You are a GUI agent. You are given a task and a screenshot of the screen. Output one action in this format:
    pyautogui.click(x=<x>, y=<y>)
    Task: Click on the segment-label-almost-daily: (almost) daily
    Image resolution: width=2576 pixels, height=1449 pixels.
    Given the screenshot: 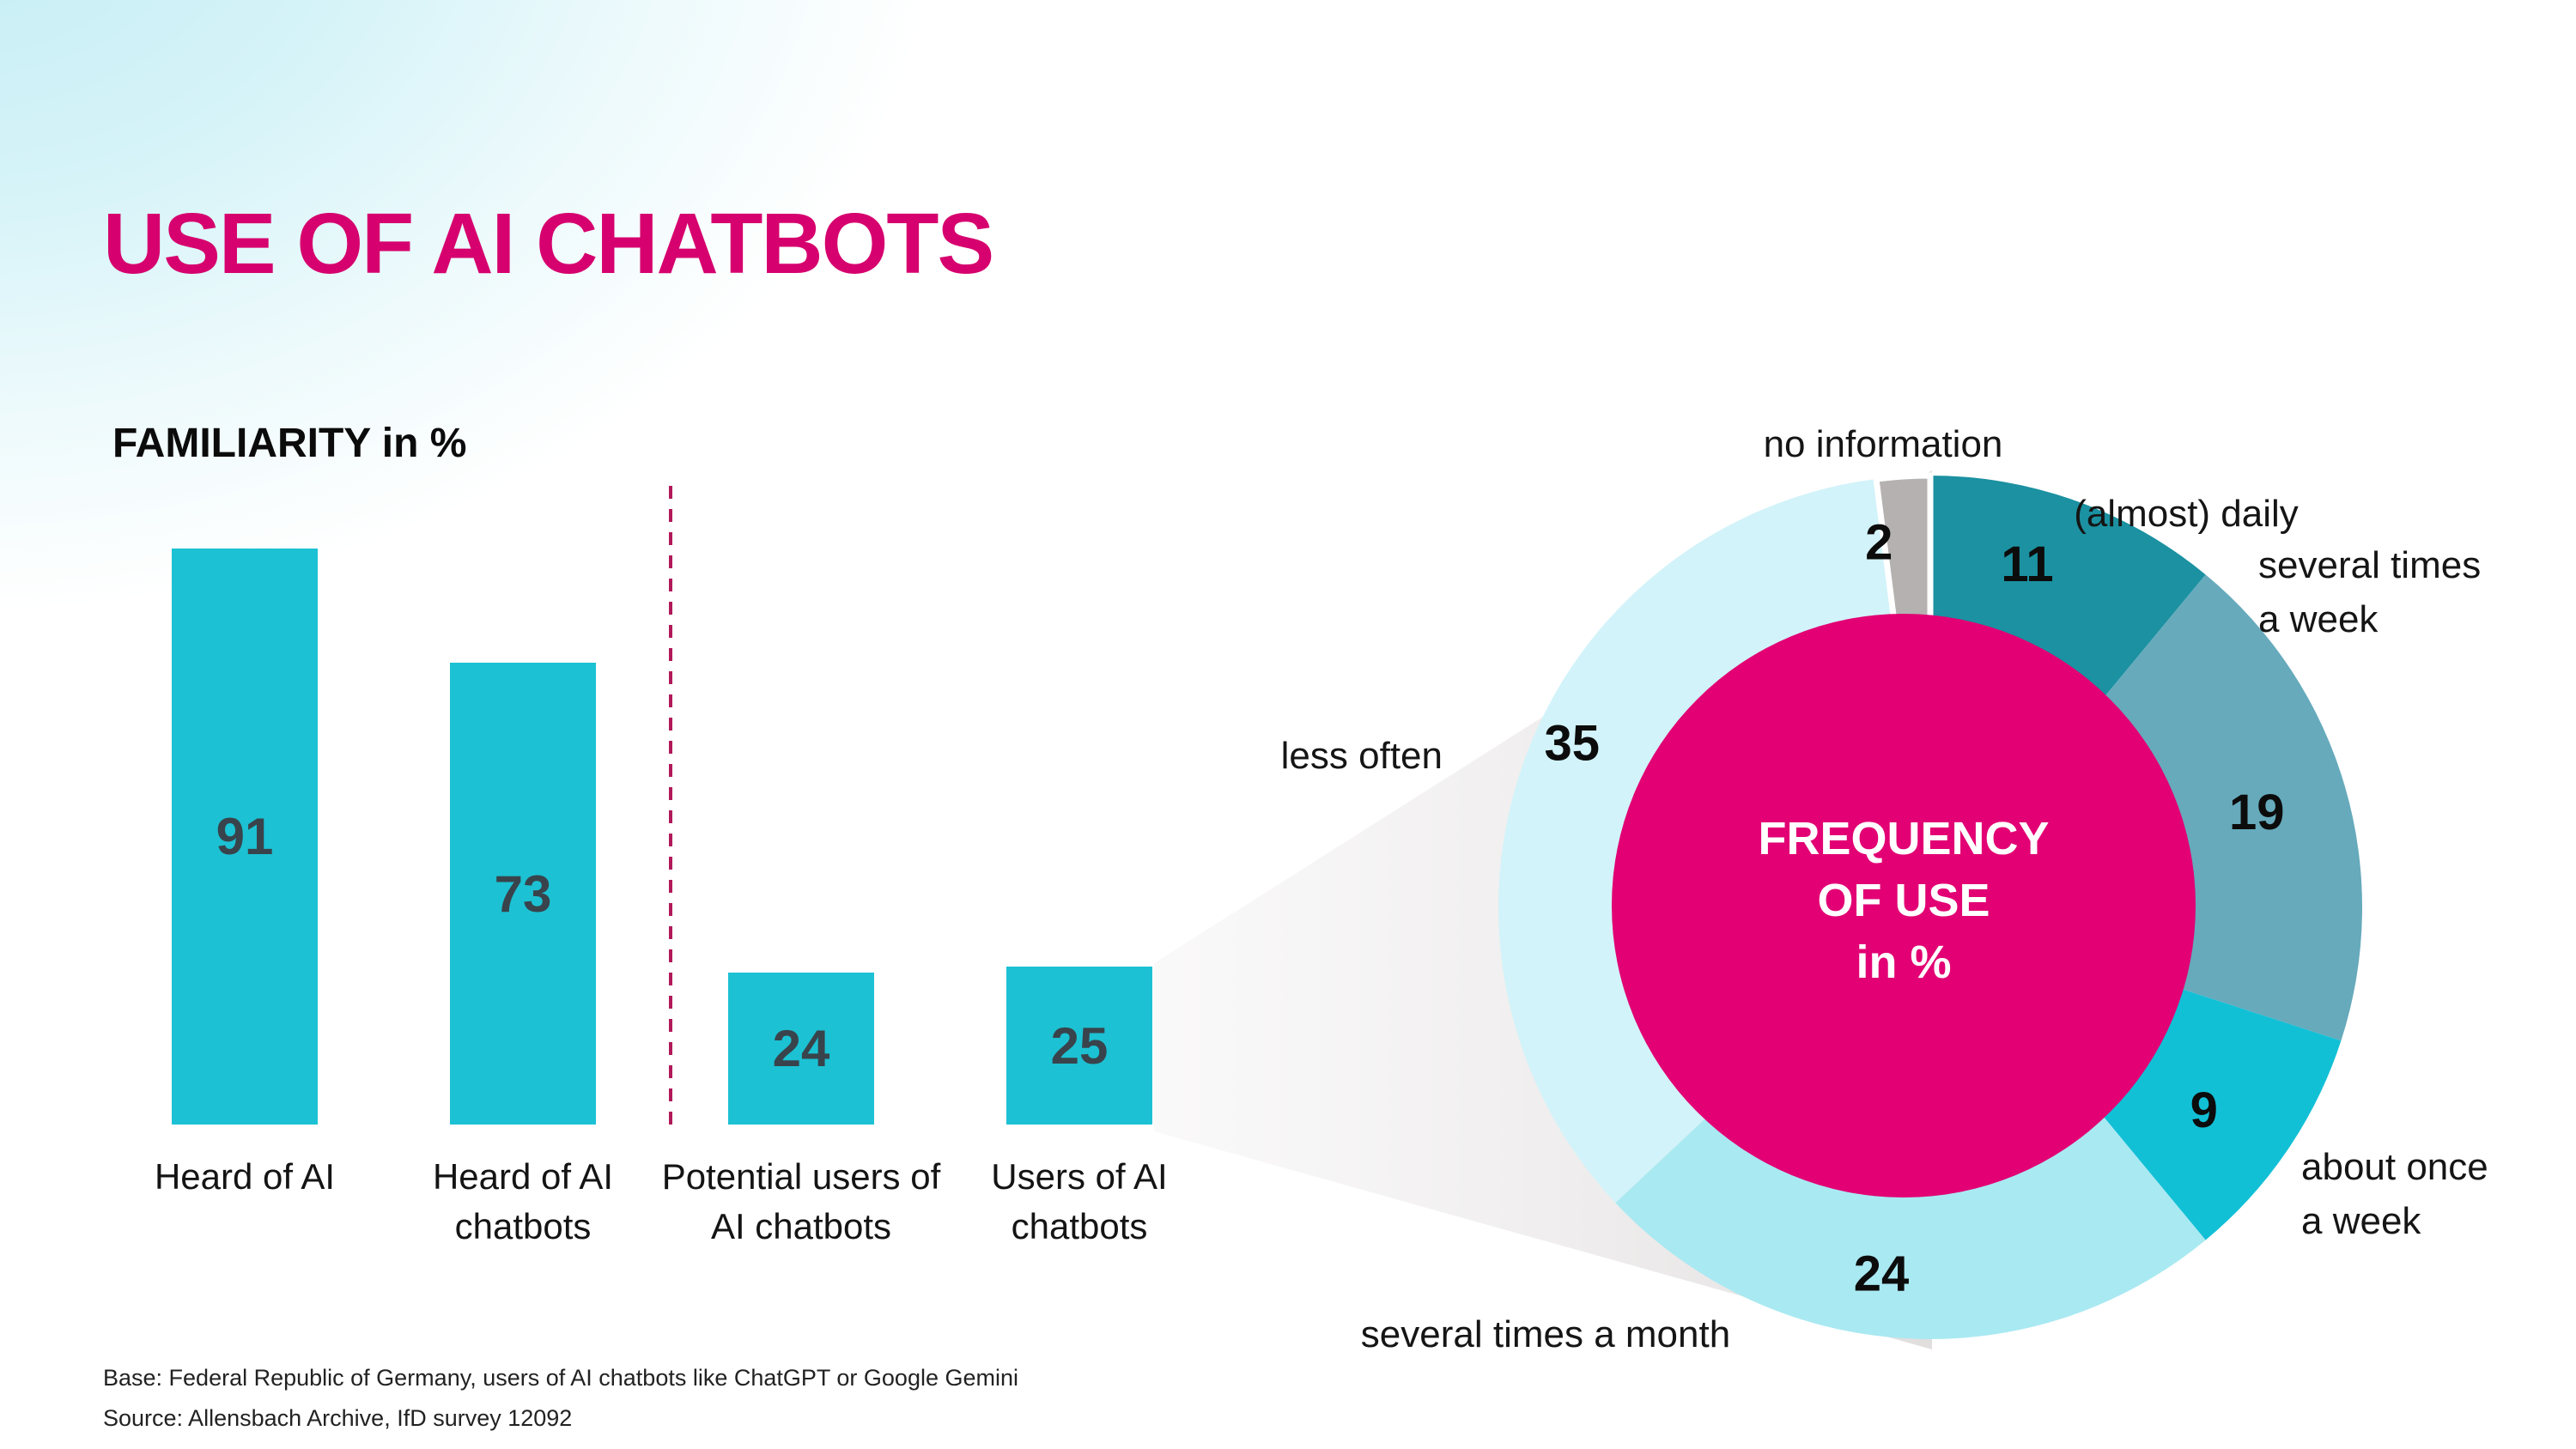 What is the action you would take?
    pyautogui.click(x=2186, y=514)
    